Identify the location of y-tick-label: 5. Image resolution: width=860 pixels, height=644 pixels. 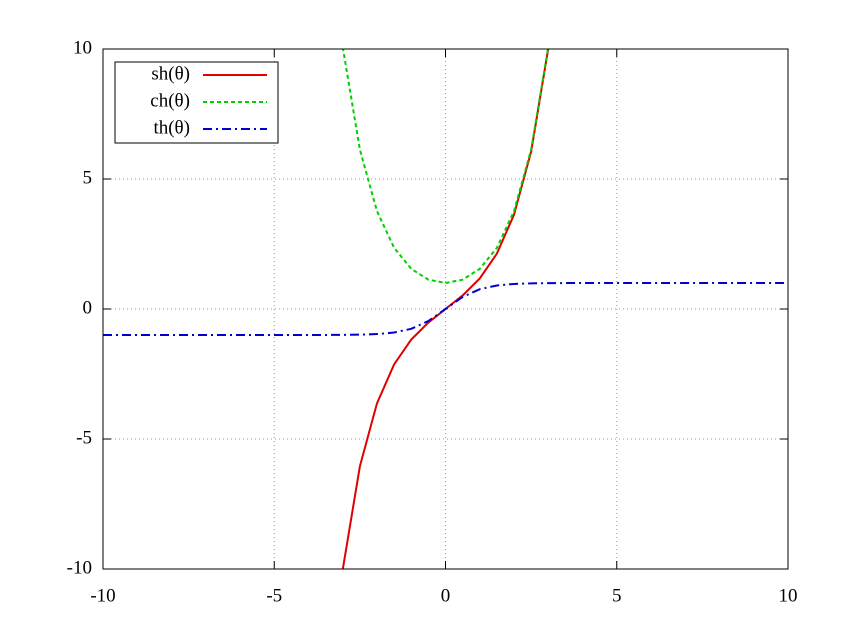
(88, 177).